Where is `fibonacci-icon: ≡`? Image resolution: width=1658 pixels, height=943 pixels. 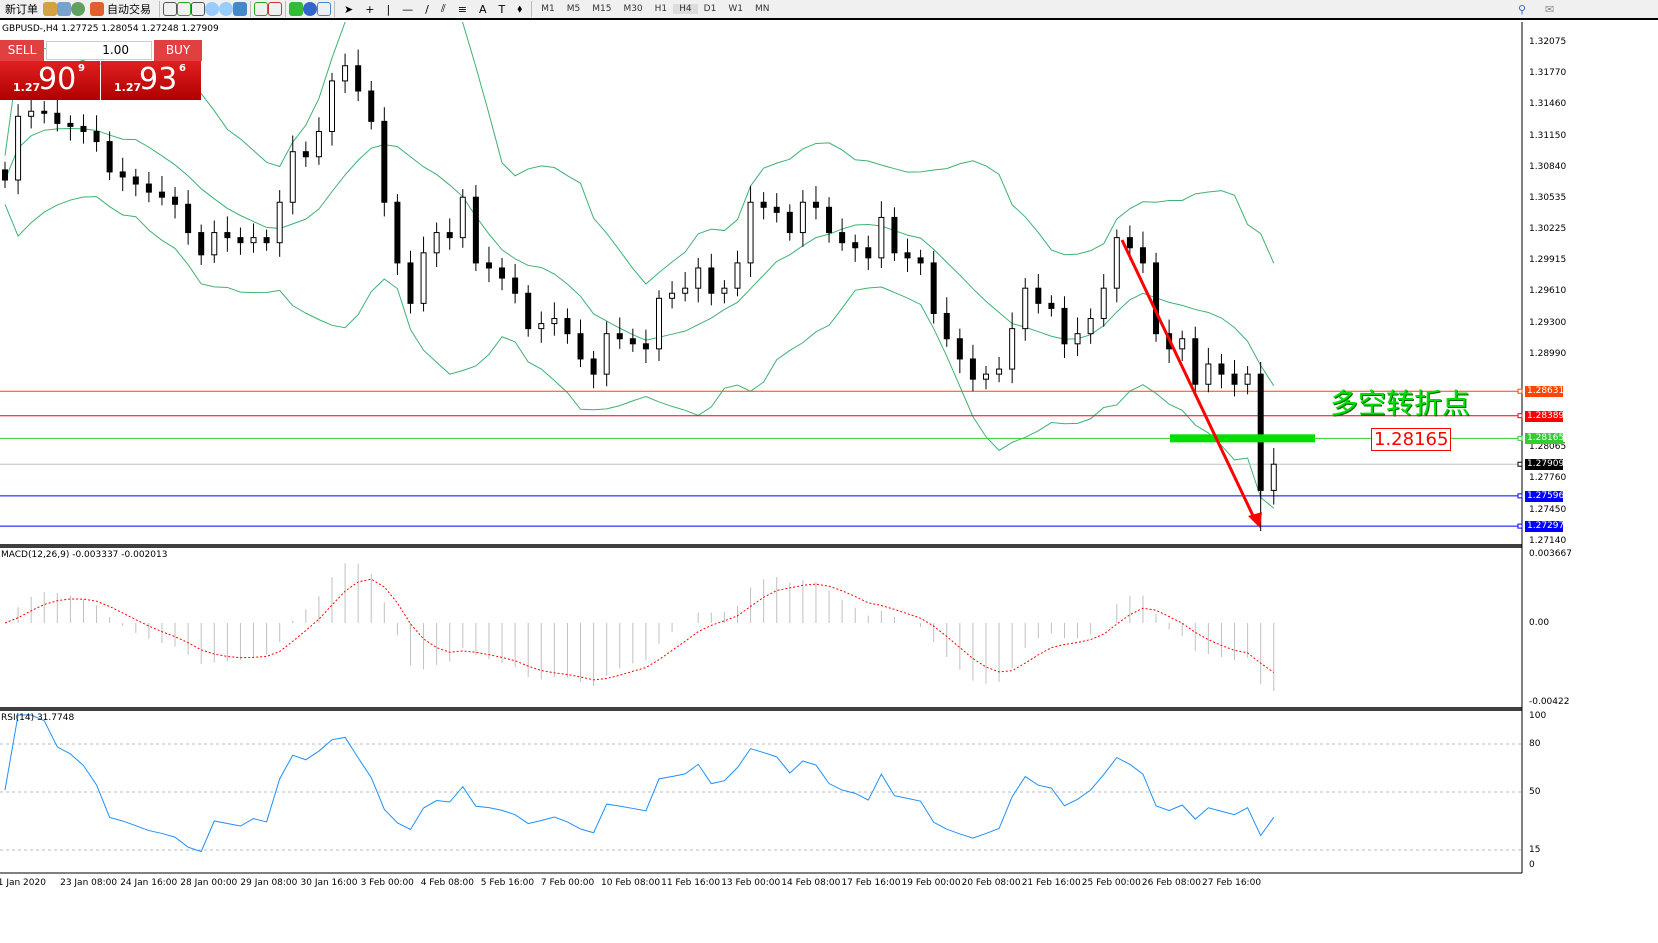
fibonacci-icon: ≡ is located at coordinates (462, 9).